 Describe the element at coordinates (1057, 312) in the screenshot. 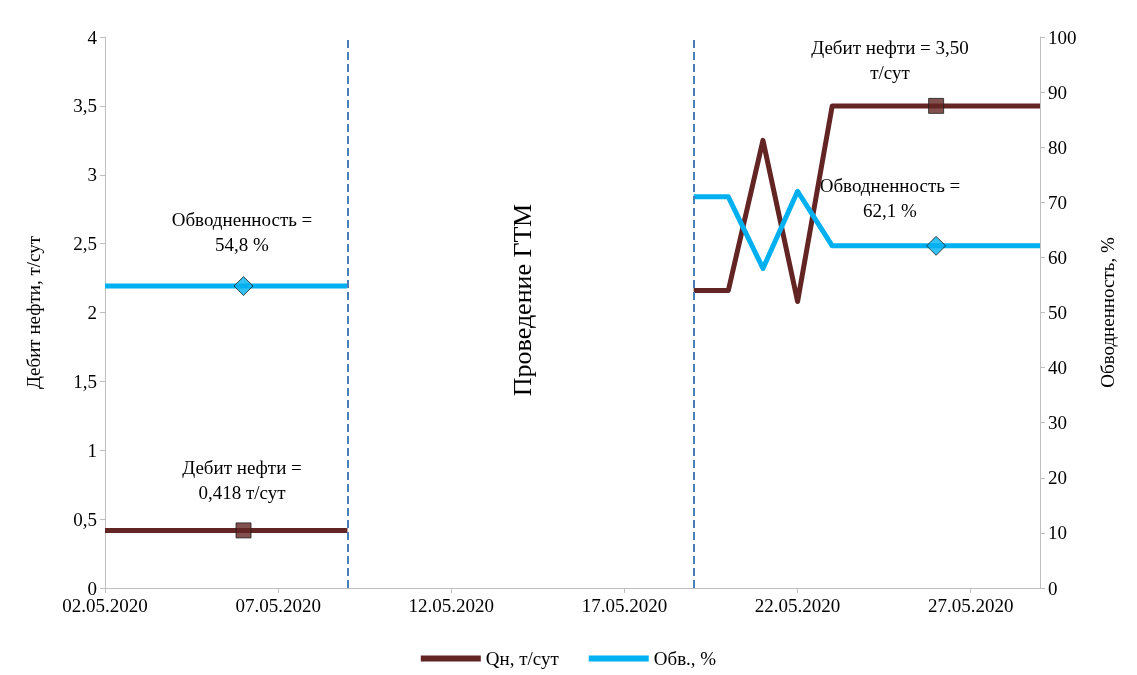

I see `y2-tick-label: 50` at that location.